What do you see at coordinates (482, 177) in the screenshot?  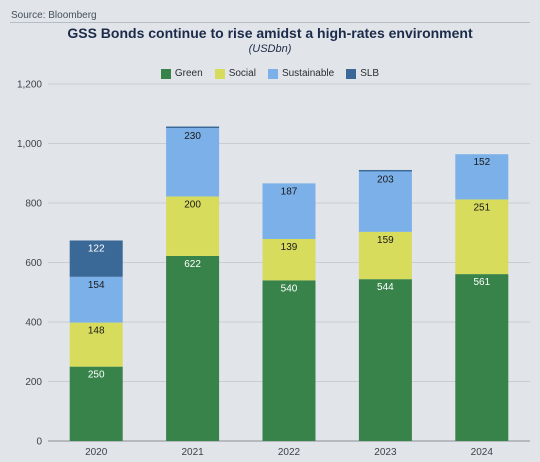 I see `bar-sustainable-2024` at bounding box center [482, 177].